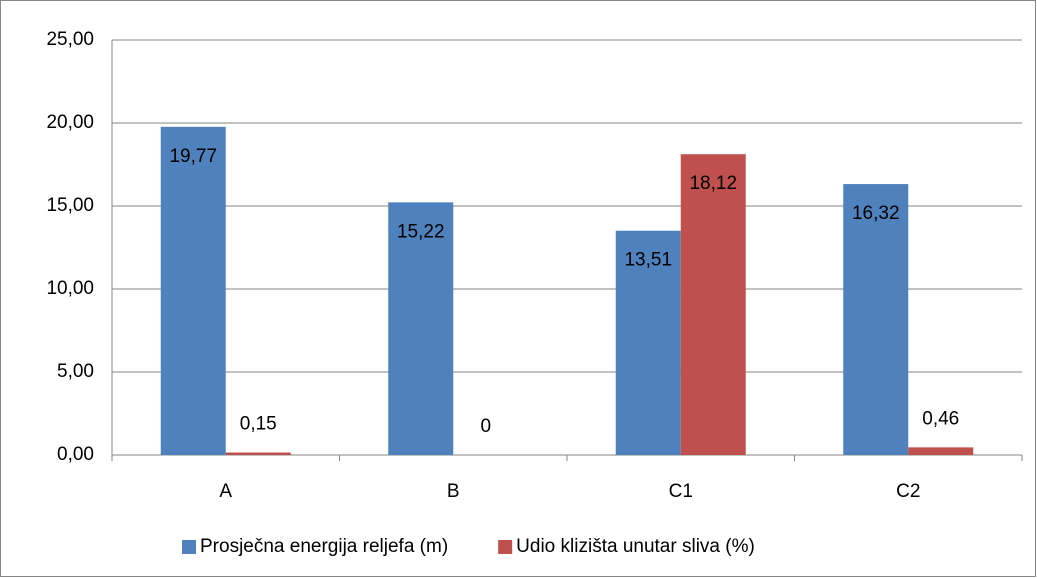 The image size is (1037, 578). What do you see at coordinates (635, 546) in the screenshot?
I see `legend-label: Udio klizišta unutar sliva (%)` at bounding box center [635, 546].